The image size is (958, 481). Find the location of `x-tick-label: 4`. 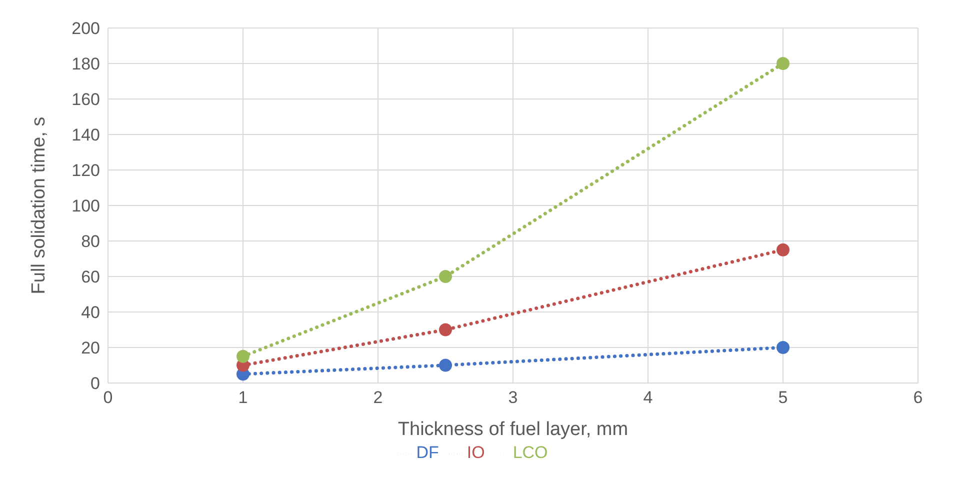

x-tick-label: 4 is located at coordinates (648, 398).